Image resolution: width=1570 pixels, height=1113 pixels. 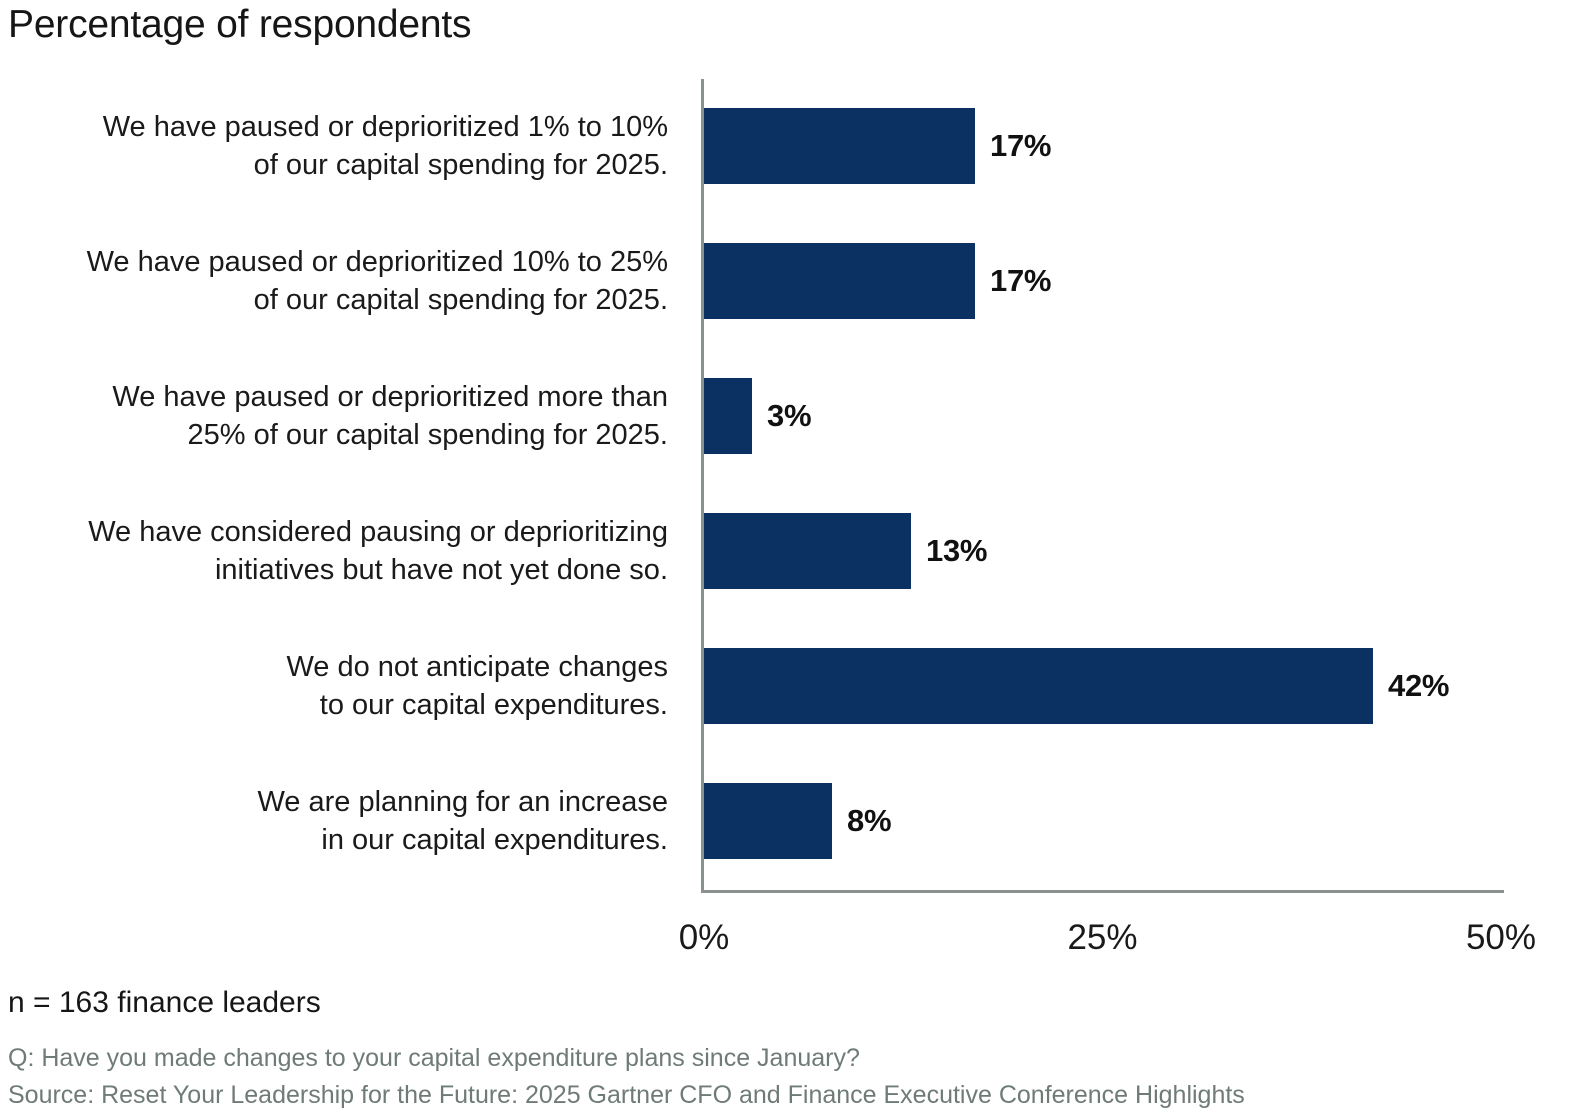 I want to click on x-axis-tick-label: 0%, so click(x=704, y=937).